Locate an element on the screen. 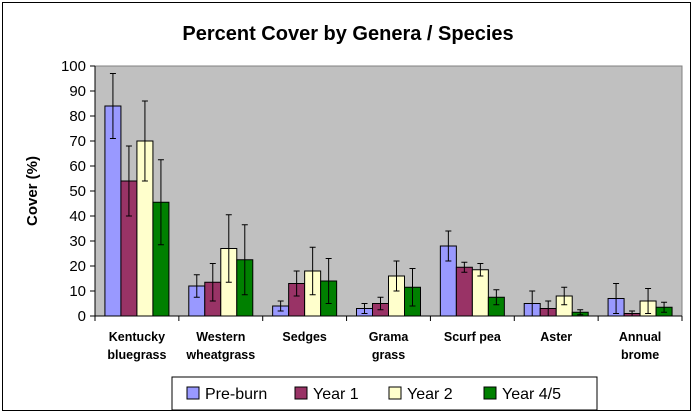 This screenshot has width=695, height=415. y-axis-label: Cover (%) is located at coordinates (32, 191).